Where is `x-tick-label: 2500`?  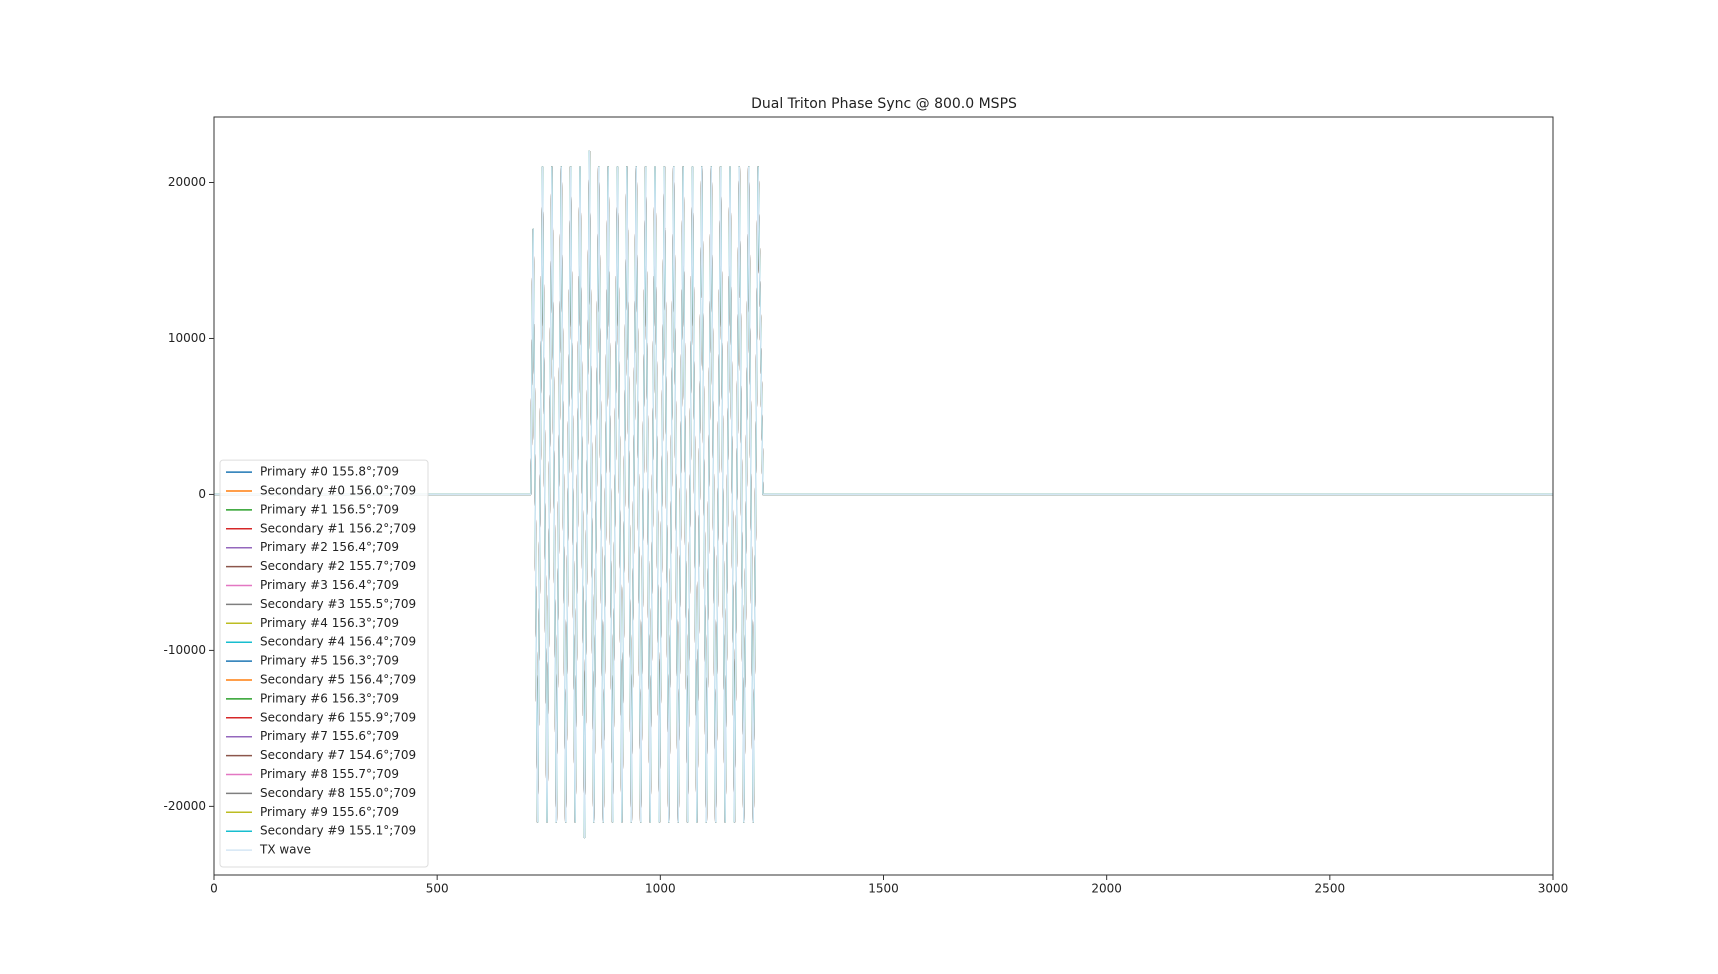 x-tick-label: 2500 is located at coordinates (1330, 889).